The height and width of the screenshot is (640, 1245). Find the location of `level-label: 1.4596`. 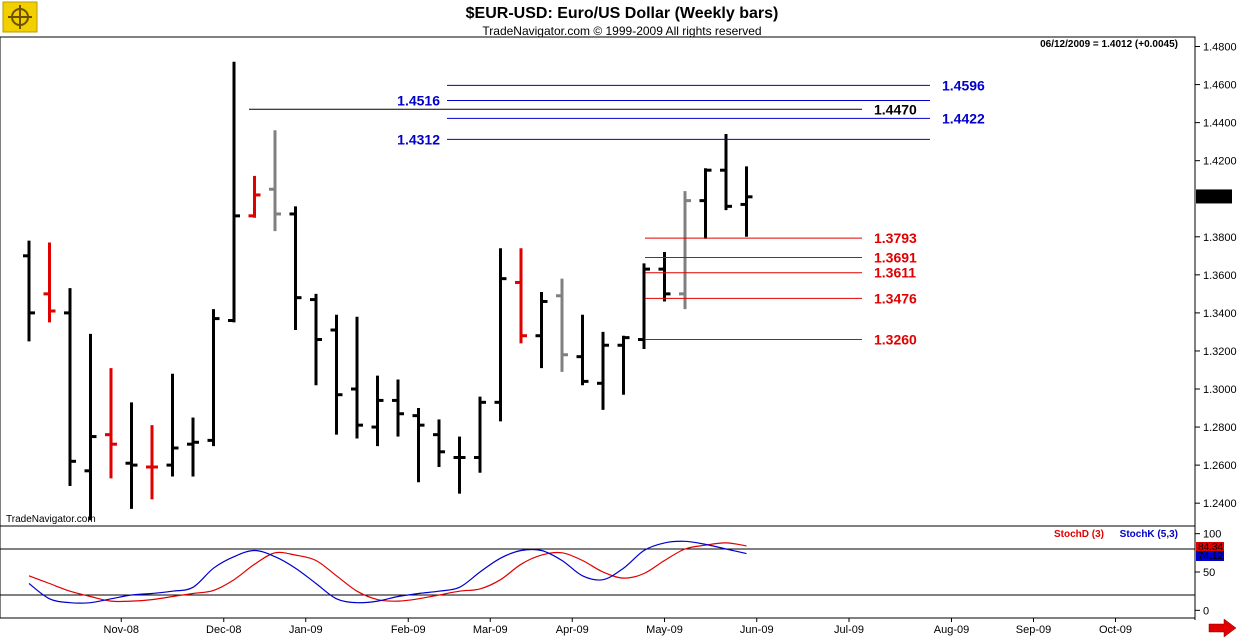

level-label: 1.4596 is located at coordinates (963, 85).